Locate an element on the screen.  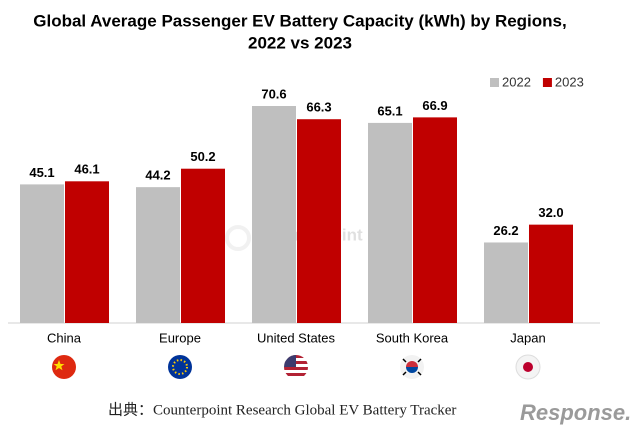
x-tick-label: Europe is located at coordinates (180, 337).